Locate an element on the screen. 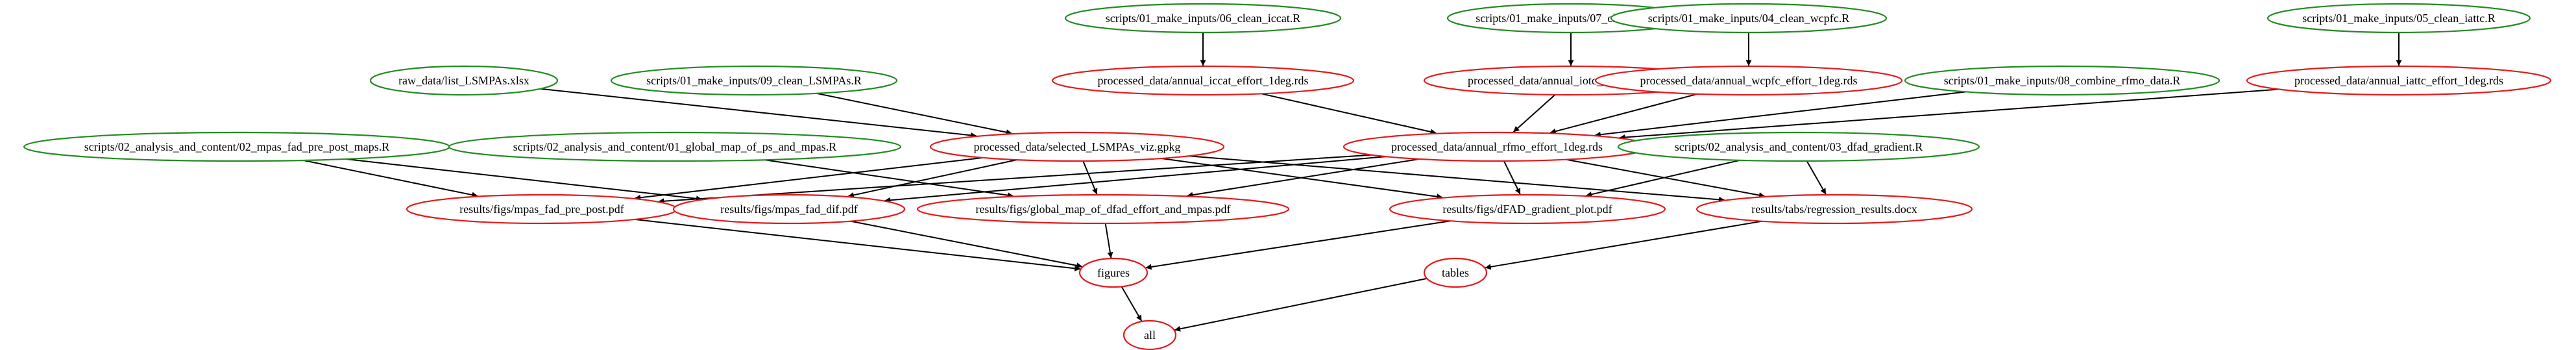 The width and height of the screenshot is (2576, 350). node-s06: scripts/01_make_inputs/06_clean_iccat.R is located at coordinates (1203, 18).